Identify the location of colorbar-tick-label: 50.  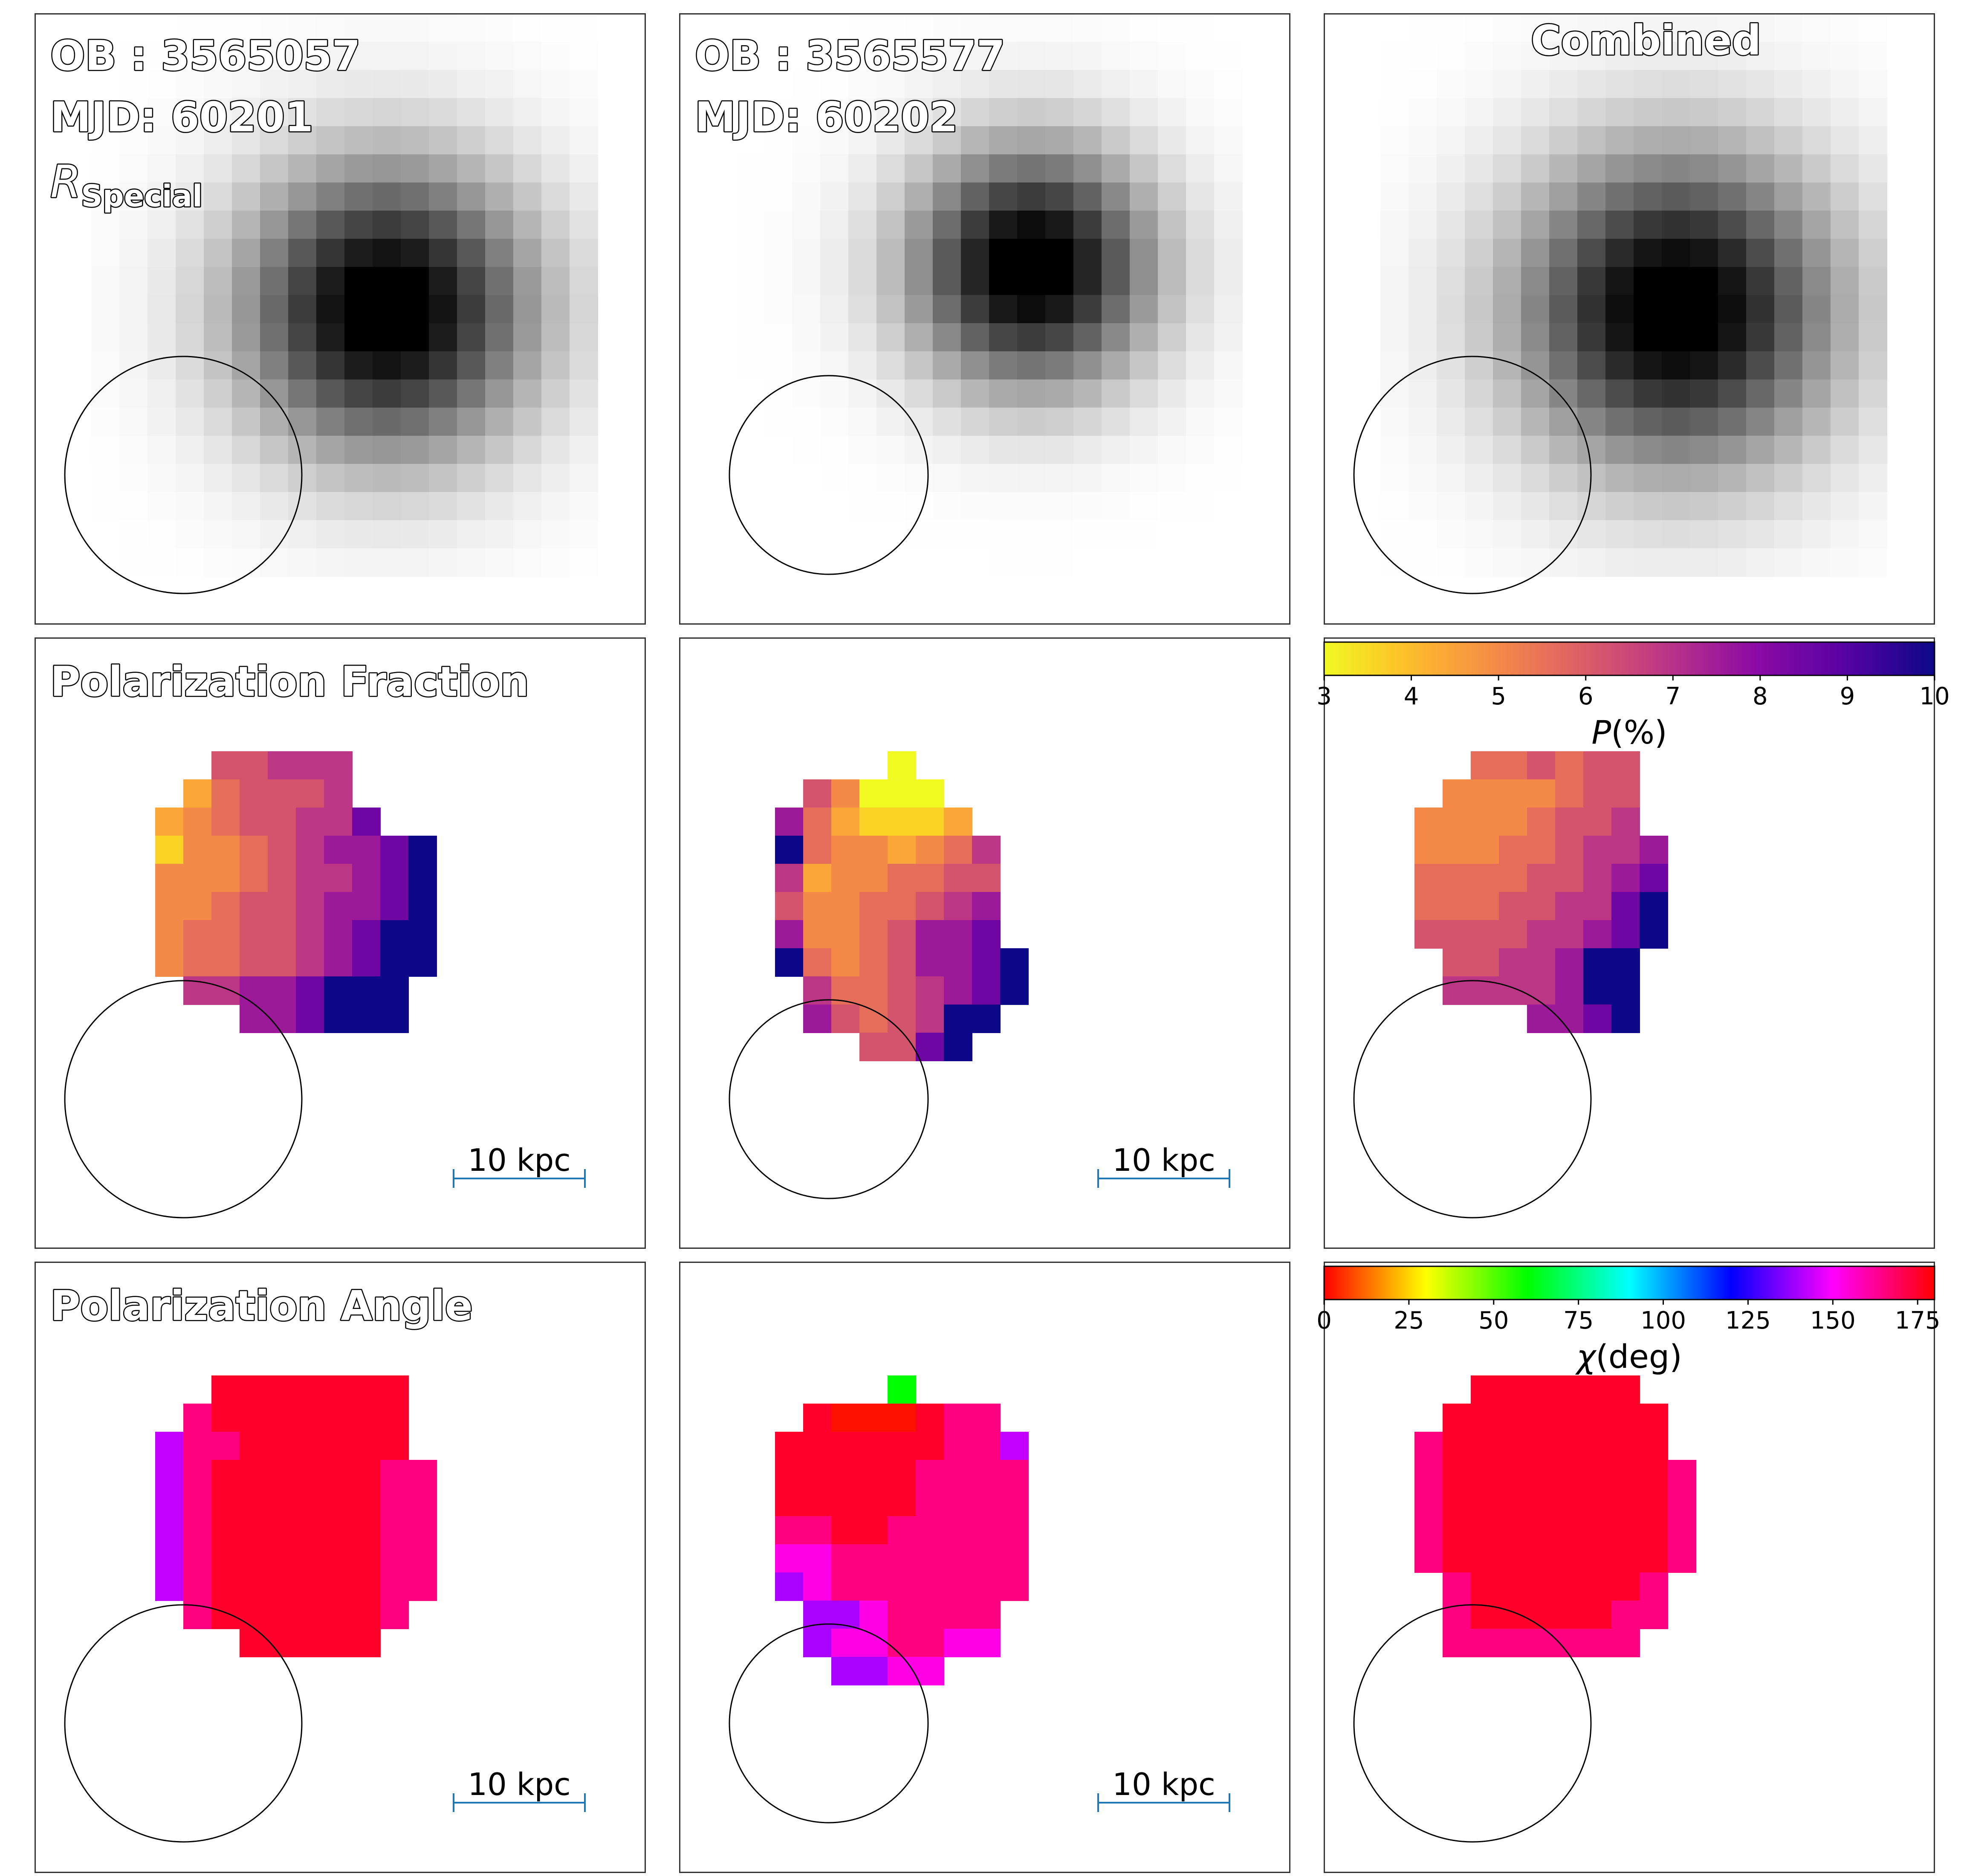
(1493, 1321).